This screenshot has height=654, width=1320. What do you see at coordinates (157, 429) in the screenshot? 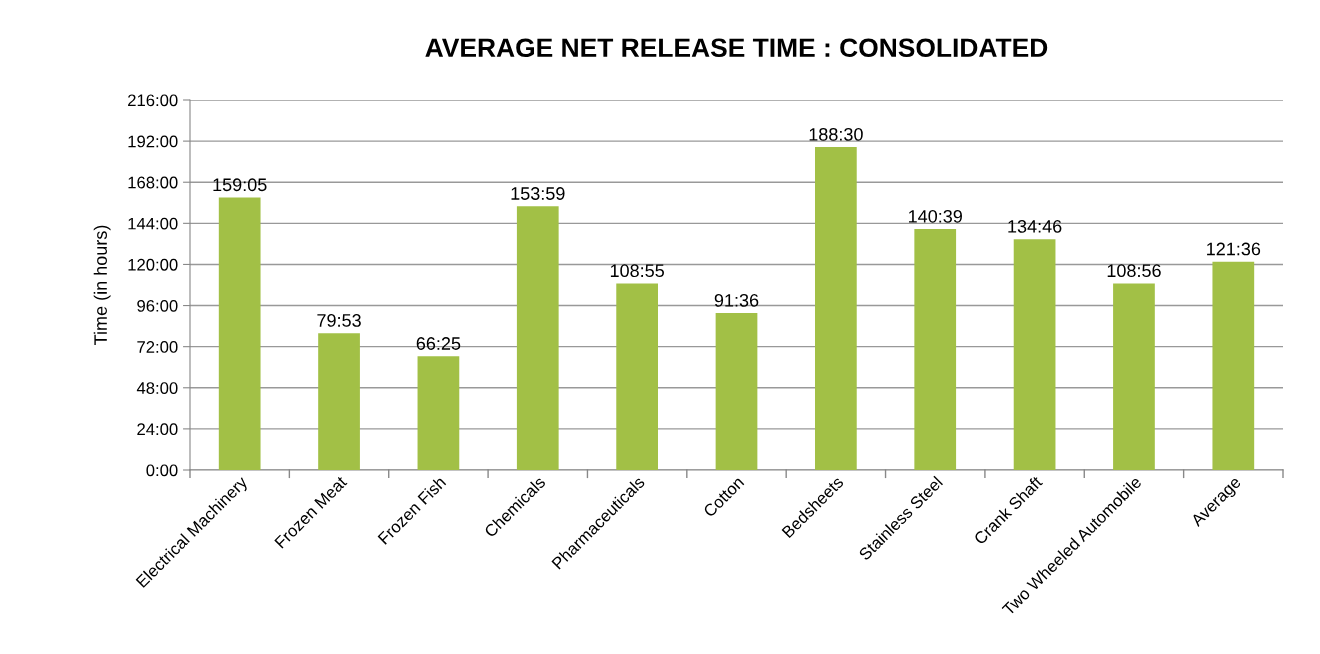
I see `y-tick-label: 24:00` at bounding box center [157, 429].